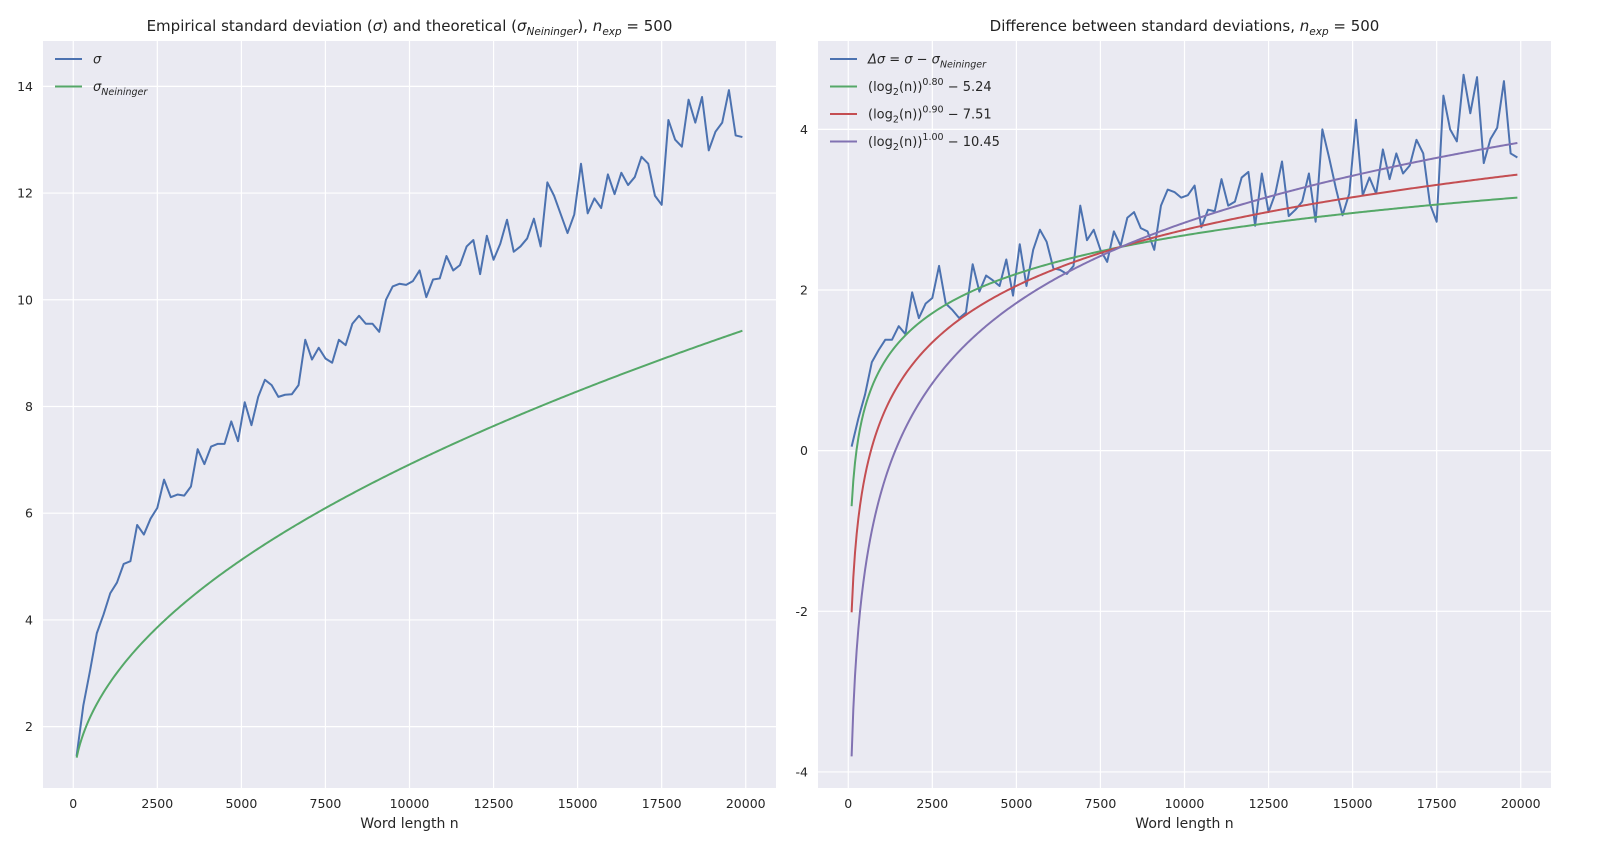 The image size is (1600, 866). Describe the element at coordinates (25, 86) in the screenshot. I see `y-tick-label: 14` at that location.